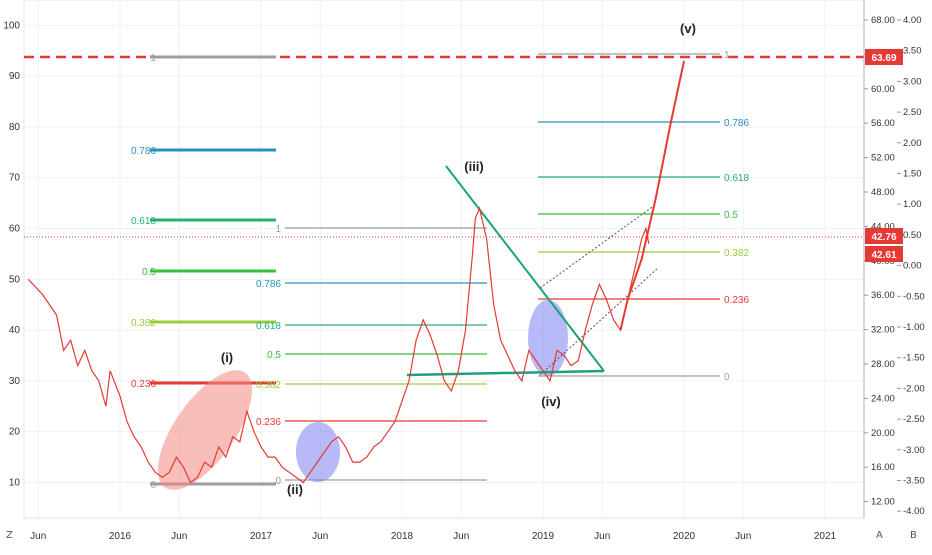 Image resolution: width=932 pixels, height=555 pixels. I want to click on right-log-tick-label: 0.00, so click(912, 266).